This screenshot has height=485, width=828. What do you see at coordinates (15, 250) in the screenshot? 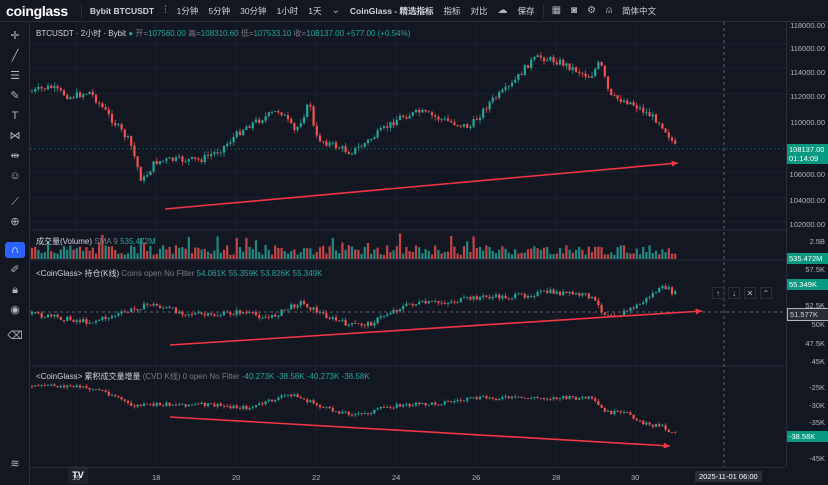
I see `magnet-icon: ∩` at bounding box center [15, 250].